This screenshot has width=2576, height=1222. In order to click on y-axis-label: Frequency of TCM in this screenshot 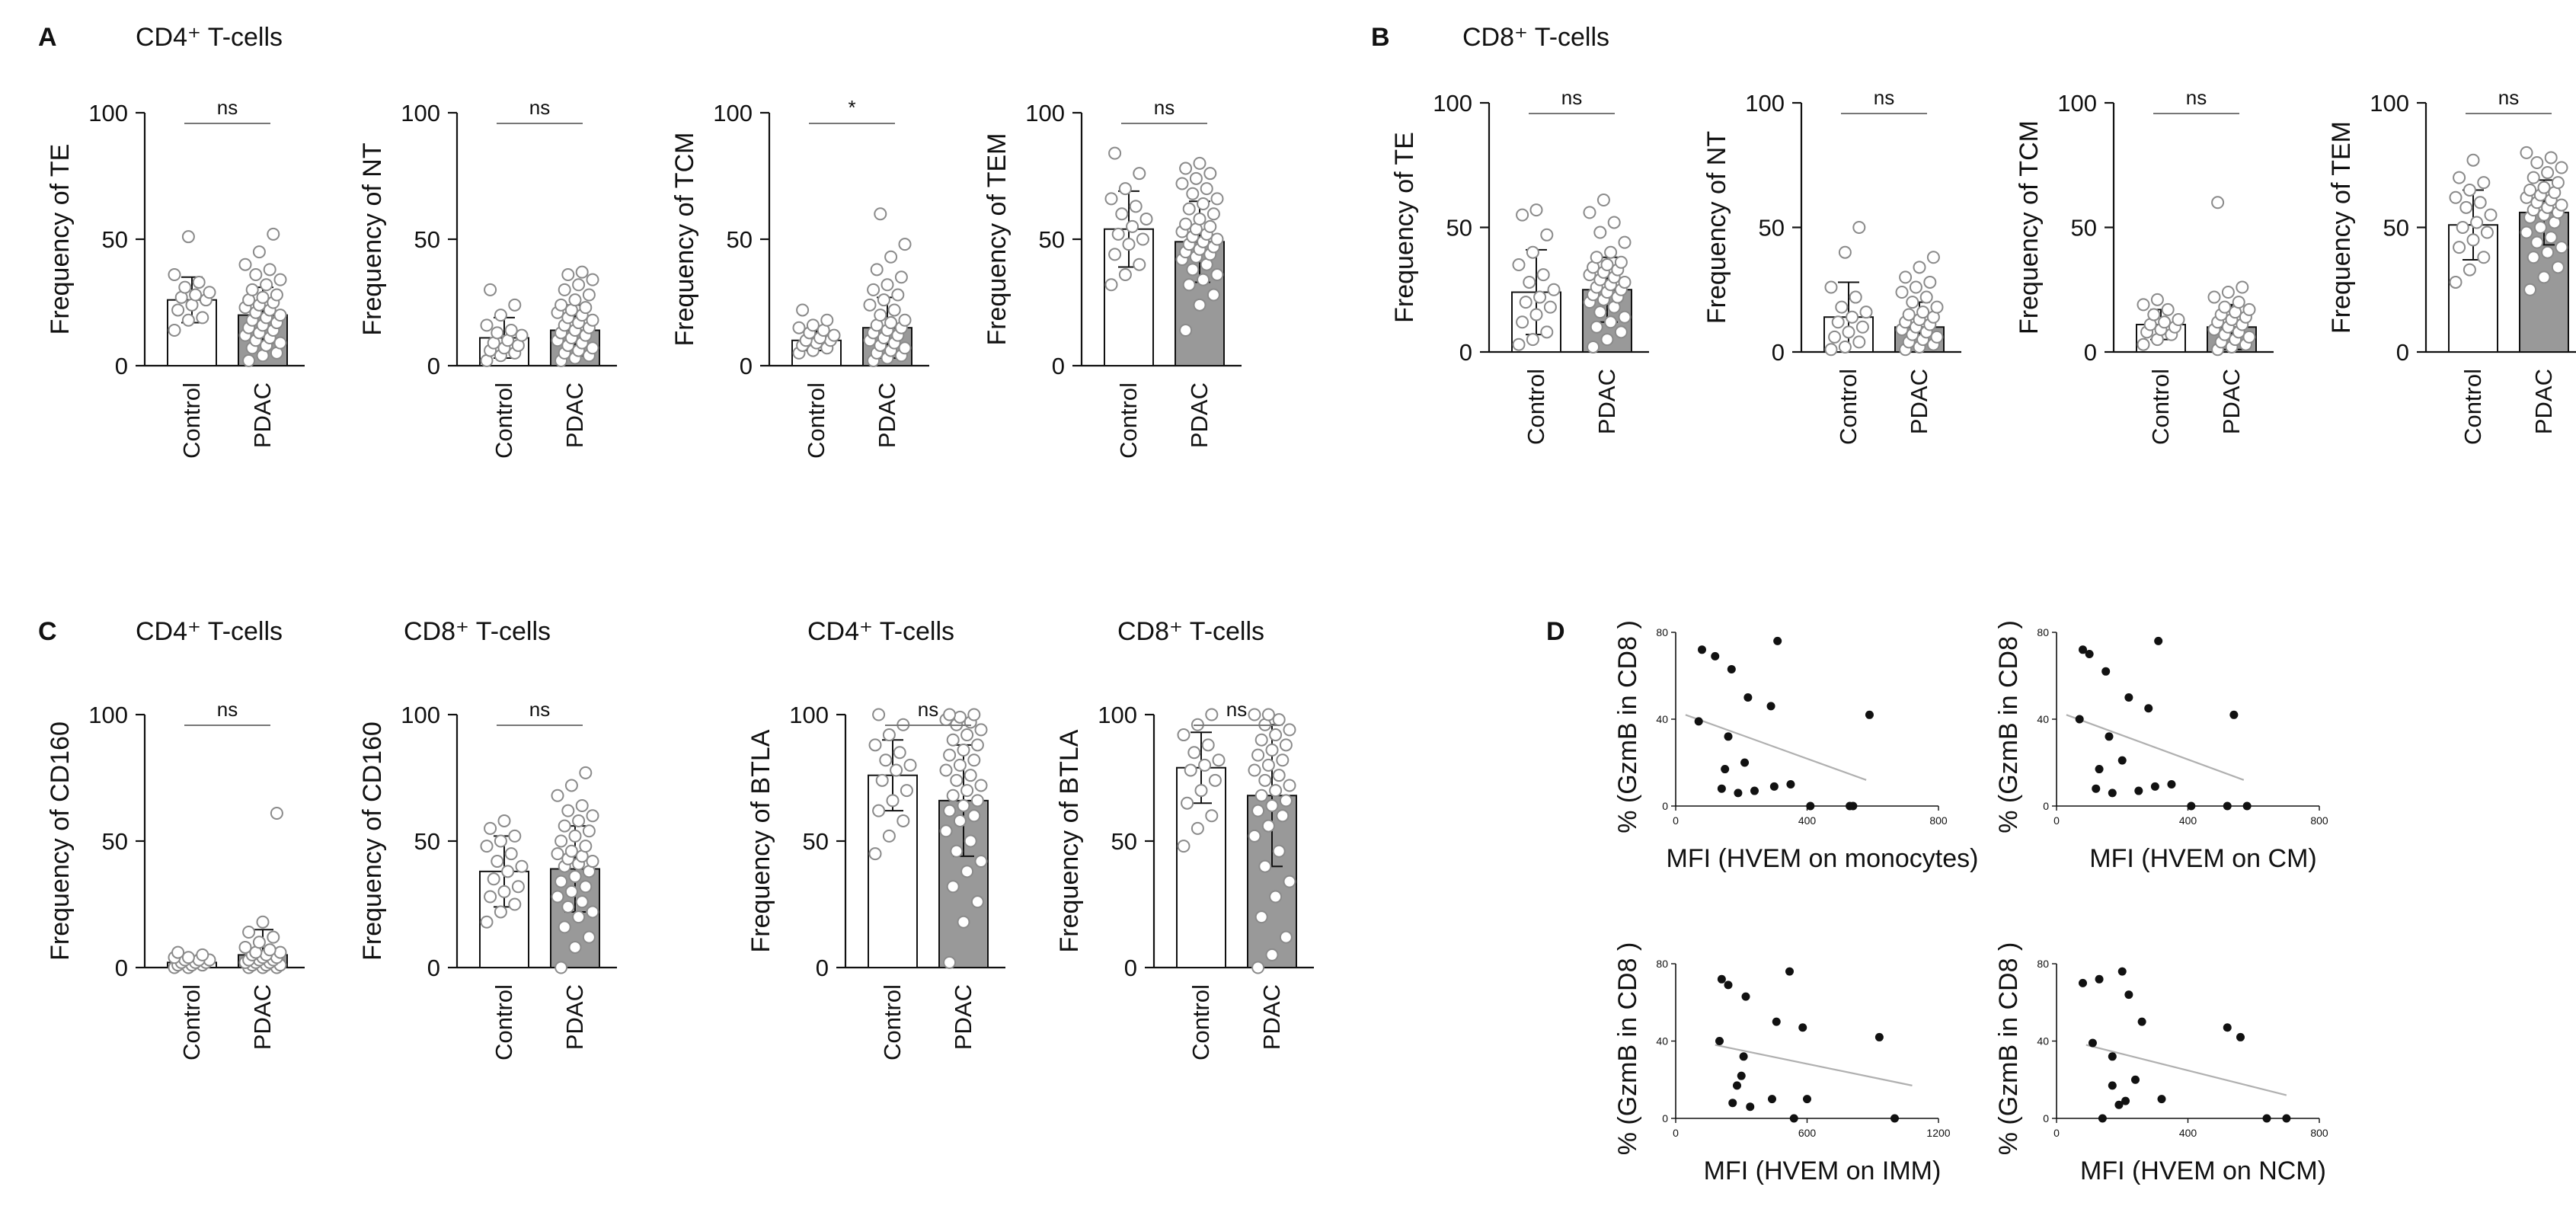, I will do `click(685, 240)`.